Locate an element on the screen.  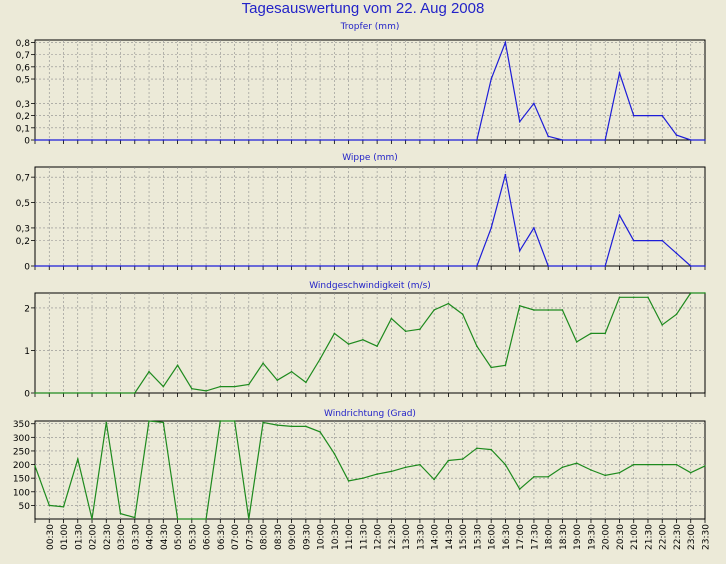
y-tick-label: 0 is located at coordinates (27, 395).